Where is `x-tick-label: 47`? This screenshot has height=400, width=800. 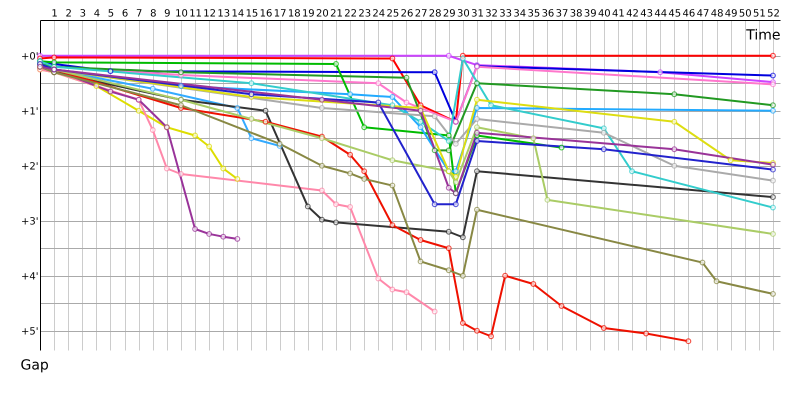
x-tick-label: 47 is located at coordinates (703, 14).